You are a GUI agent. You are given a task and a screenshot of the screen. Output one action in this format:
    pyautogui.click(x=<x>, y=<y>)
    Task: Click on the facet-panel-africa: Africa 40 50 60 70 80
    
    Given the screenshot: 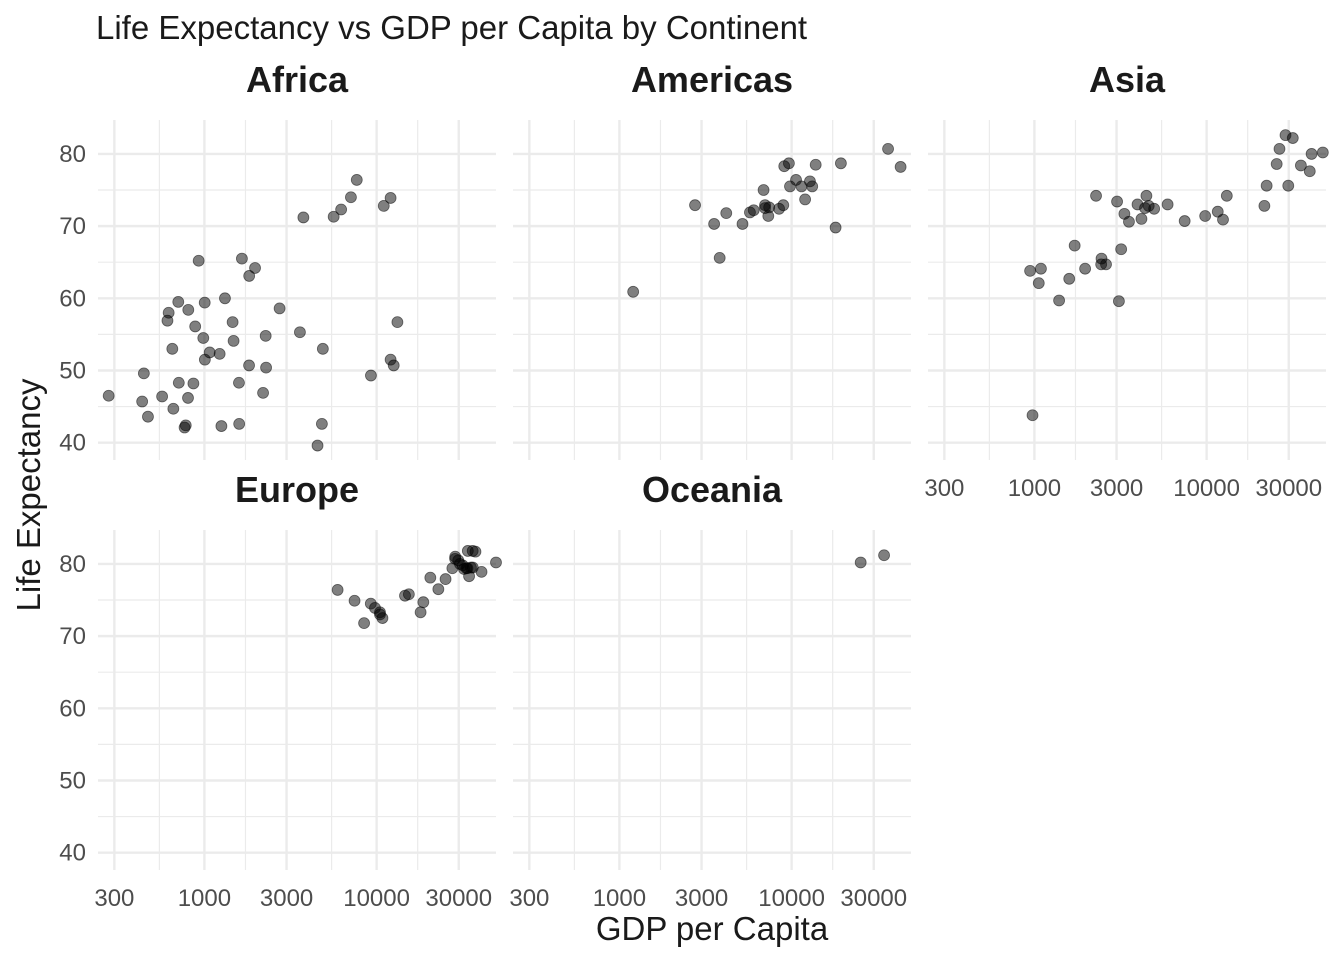 What is the action you would take?
    pyautogui.click(x=277, y=259)
    